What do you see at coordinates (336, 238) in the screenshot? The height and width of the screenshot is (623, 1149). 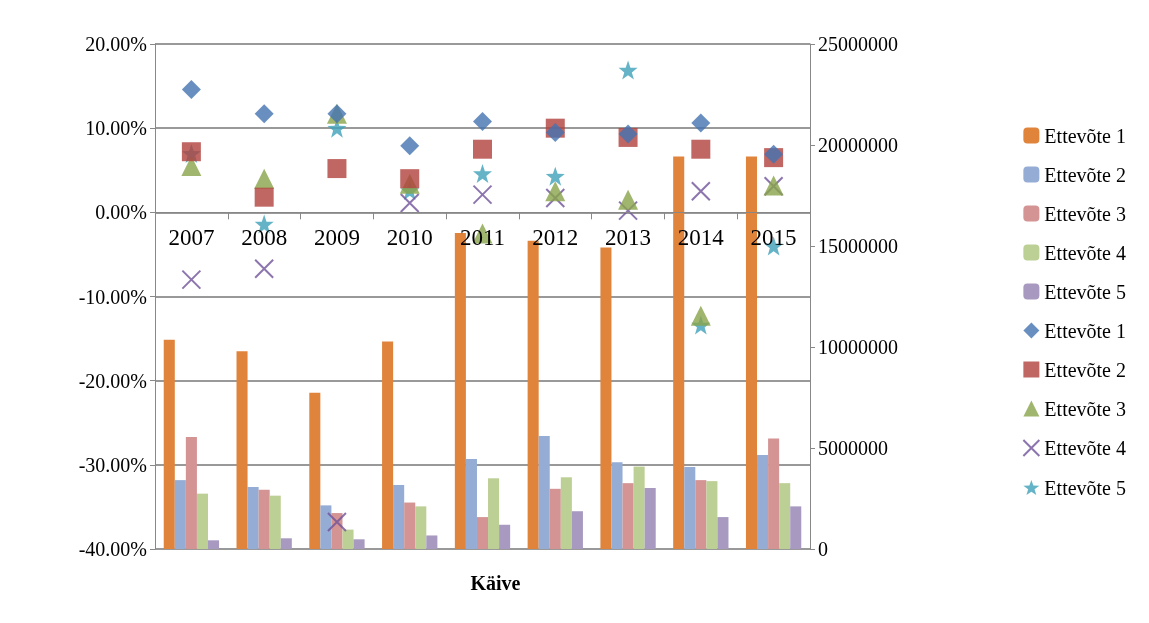 I see `x-tick-label: 2009` at bounding box center [336, 238].